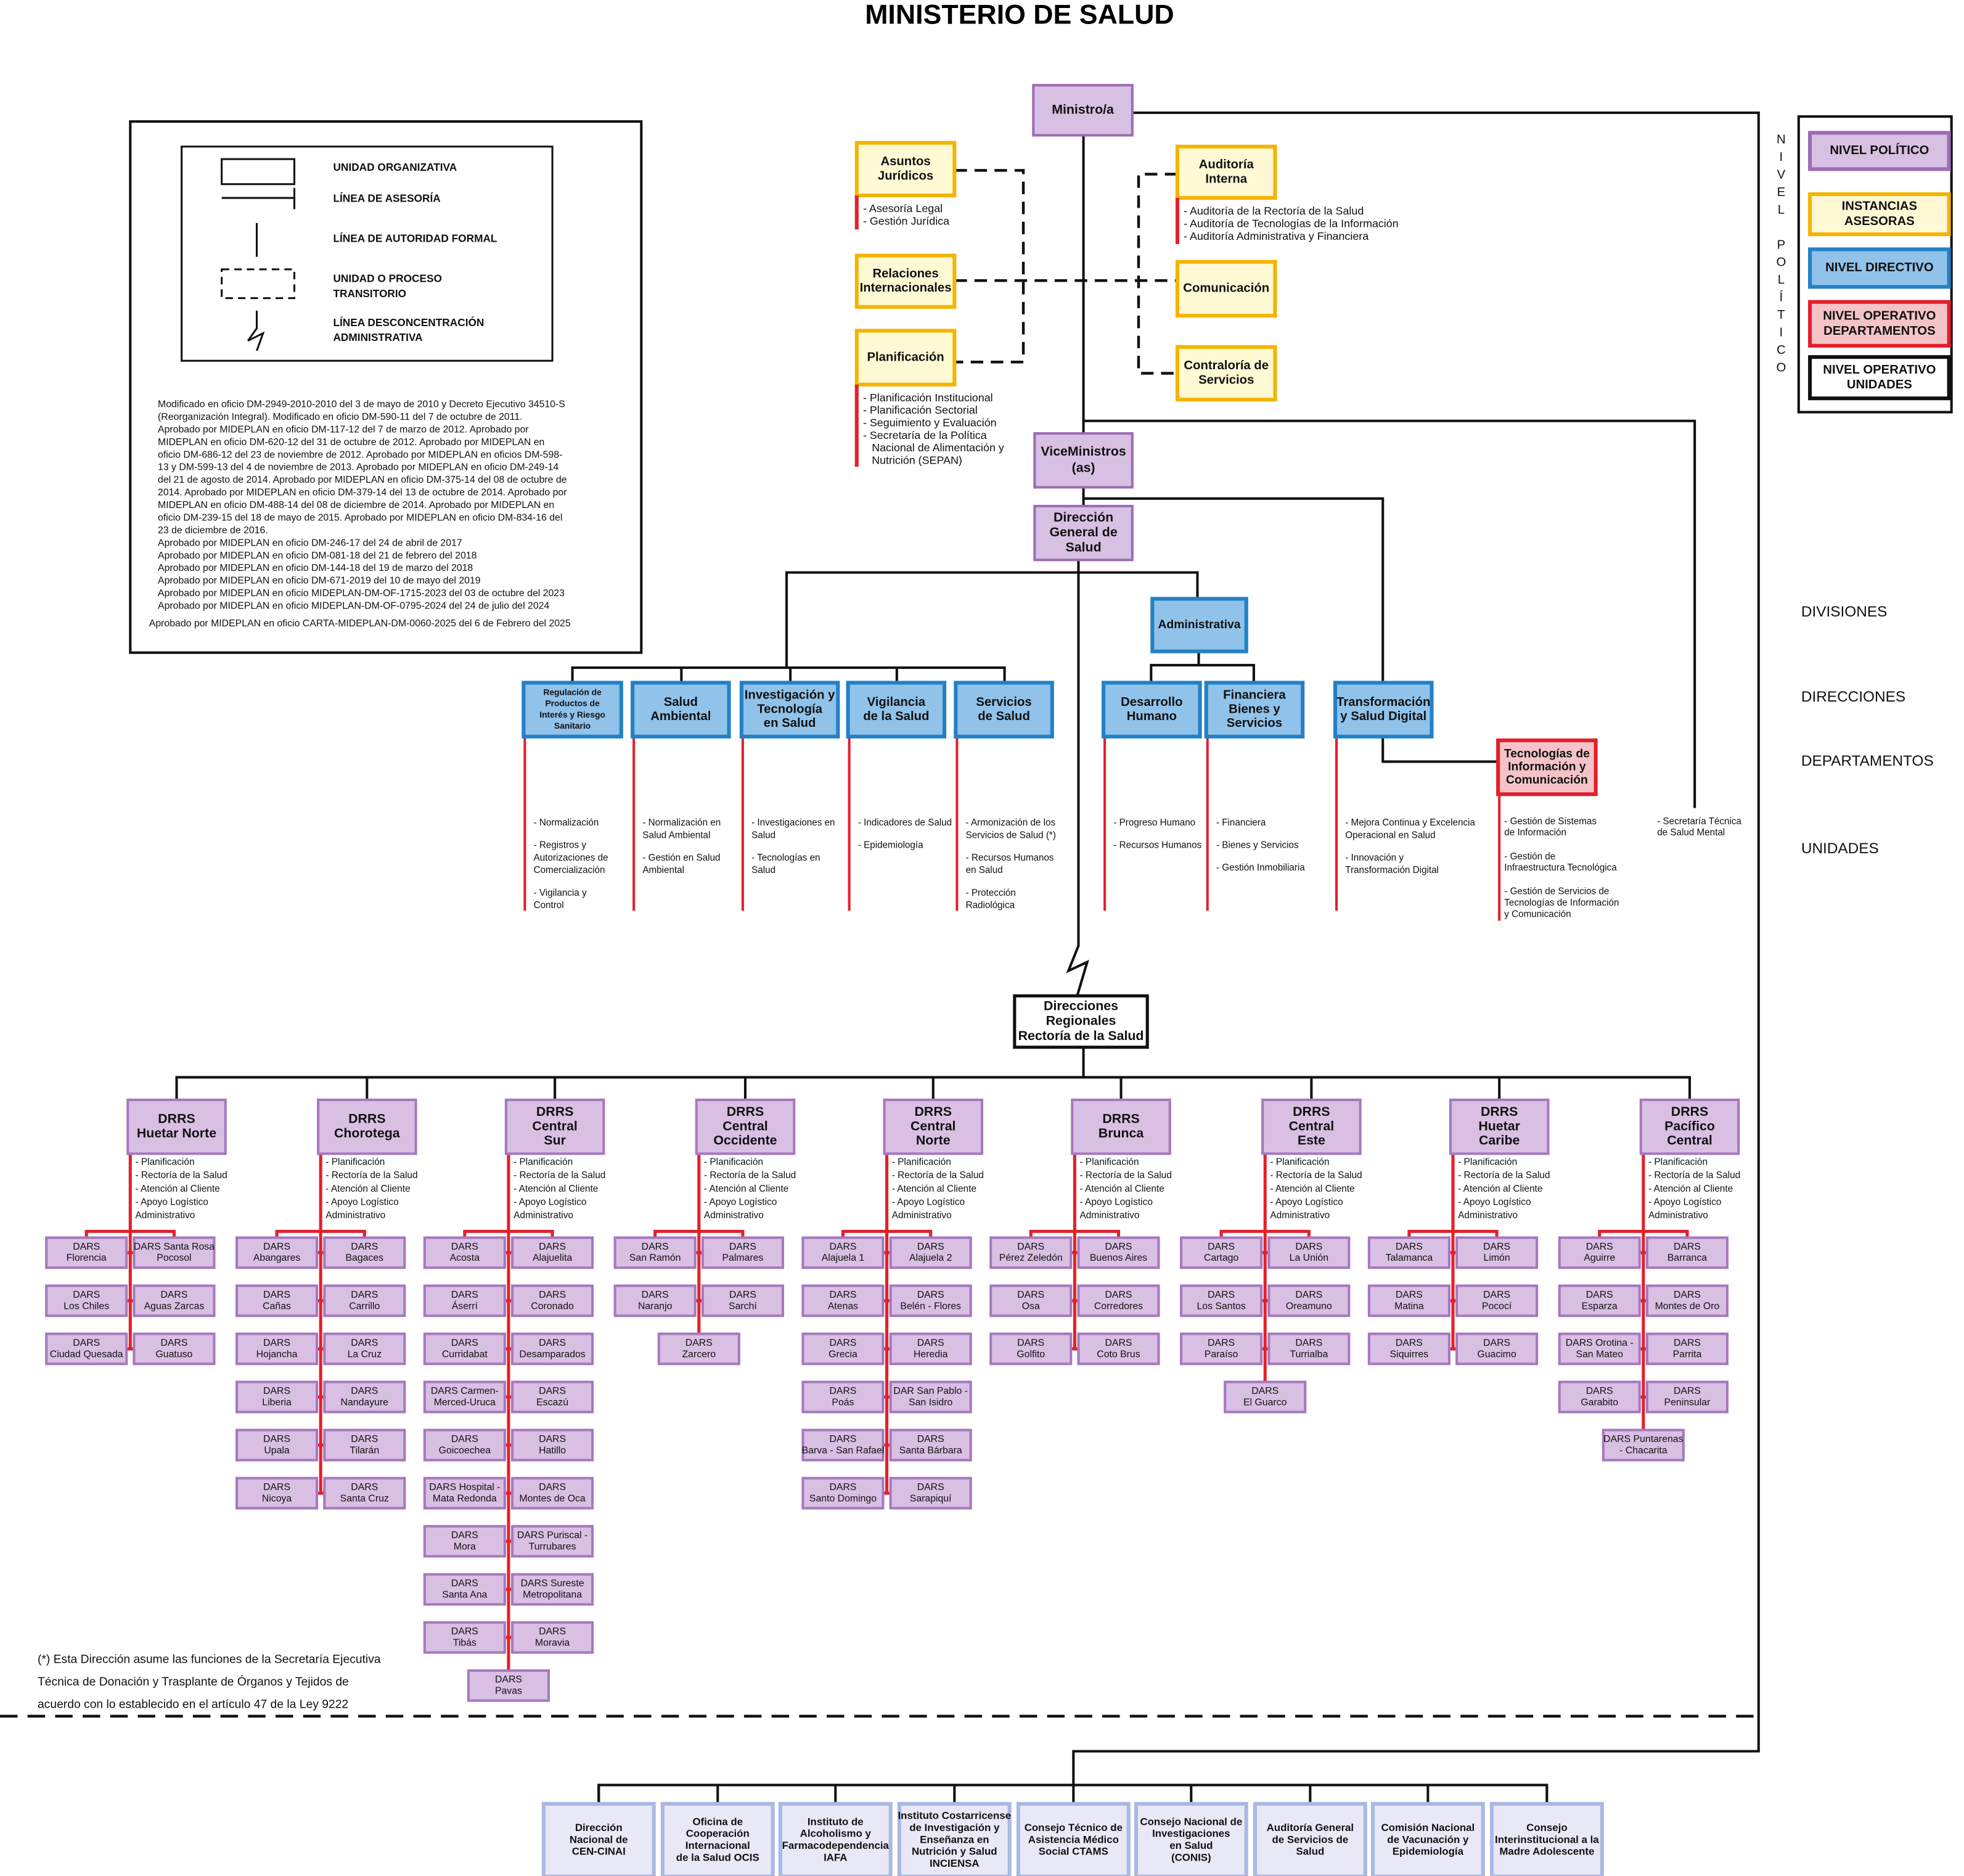 The image size is (1964, 1876). I want to click on council-box-label: INCIENSA, so click(955, 1864).